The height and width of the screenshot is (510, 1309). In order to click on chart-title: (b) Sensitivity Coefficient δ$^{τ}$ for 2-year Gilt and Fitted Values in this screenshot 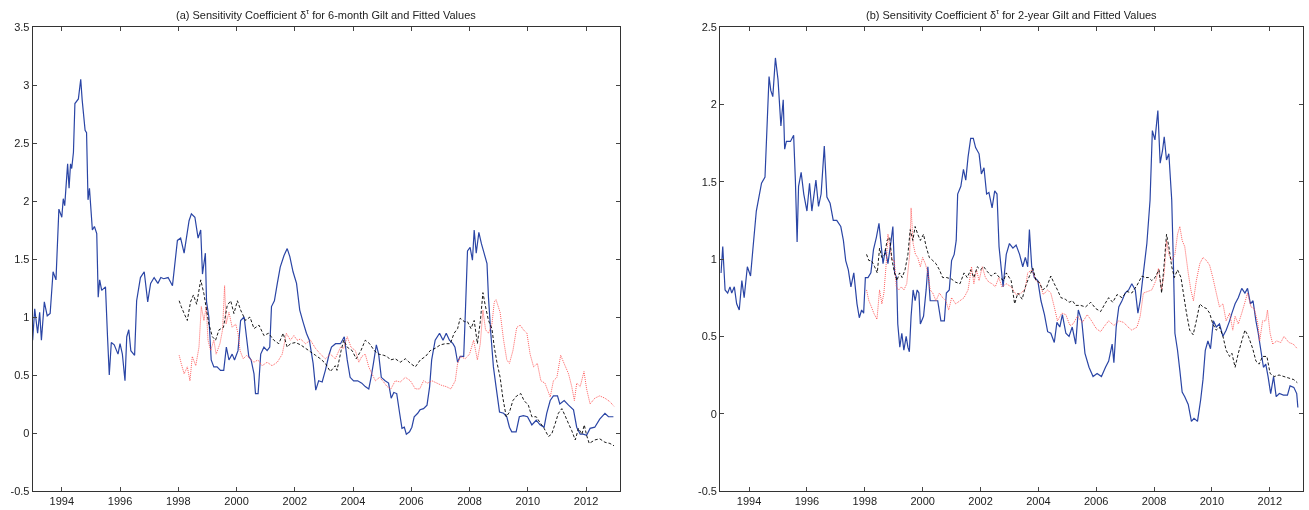, I will do `click(1012, 14)`.